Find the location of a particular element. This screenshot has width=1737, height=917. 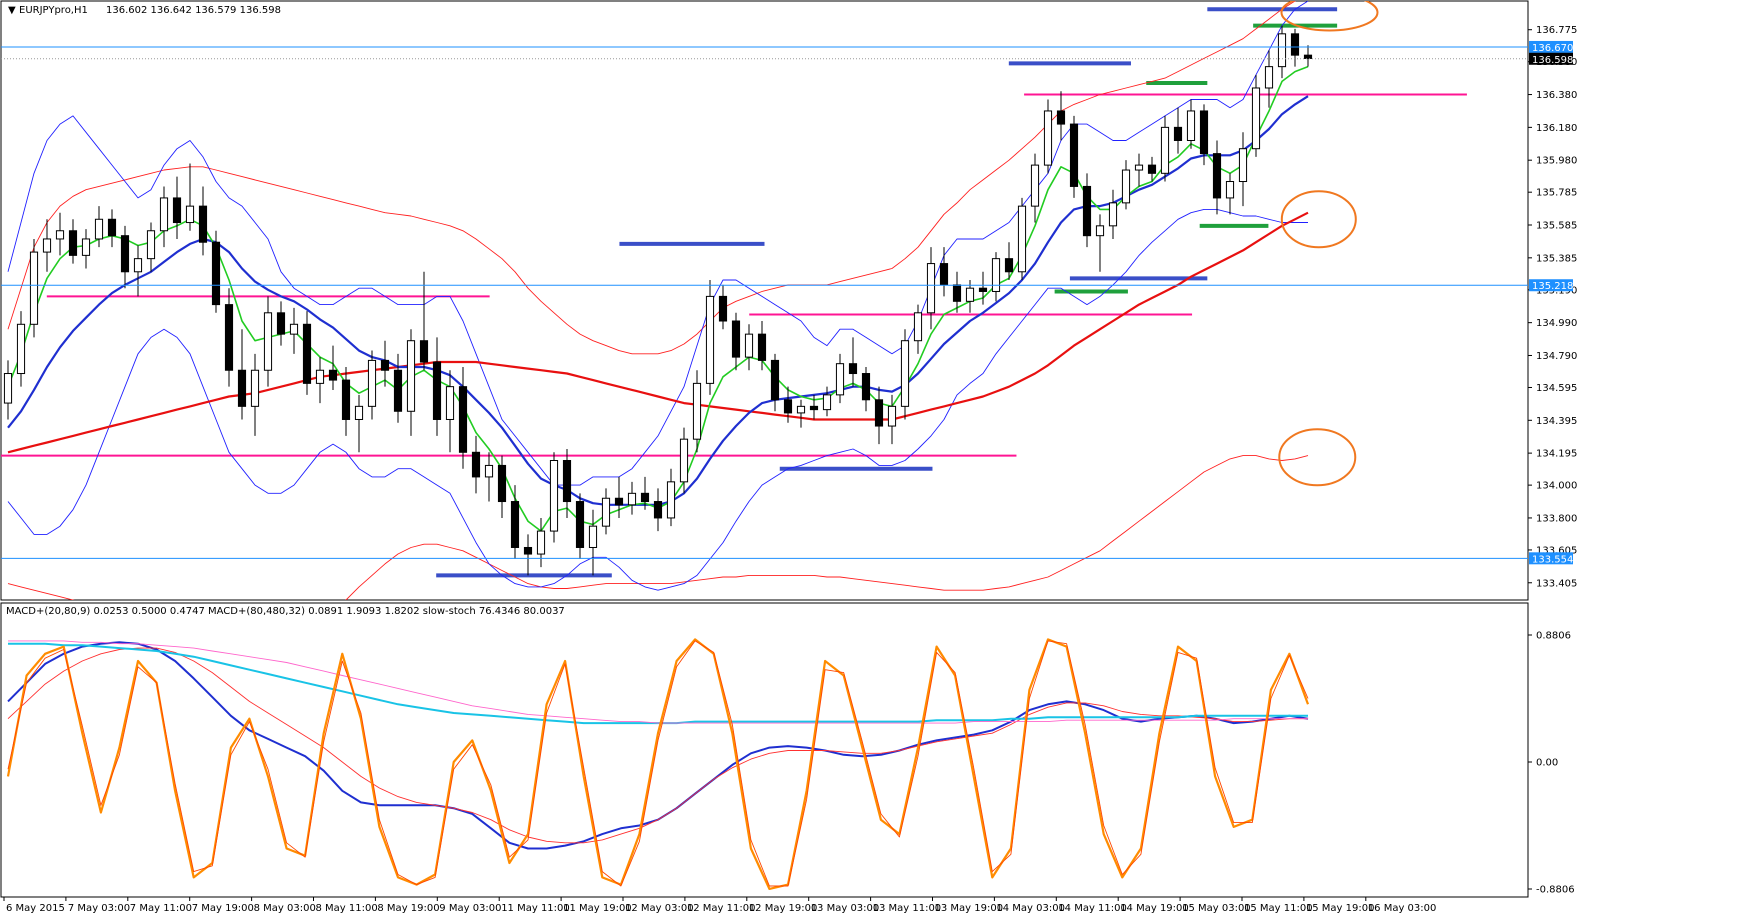

price-tick-label: 135.785 is located at coordinates (1556, 193).